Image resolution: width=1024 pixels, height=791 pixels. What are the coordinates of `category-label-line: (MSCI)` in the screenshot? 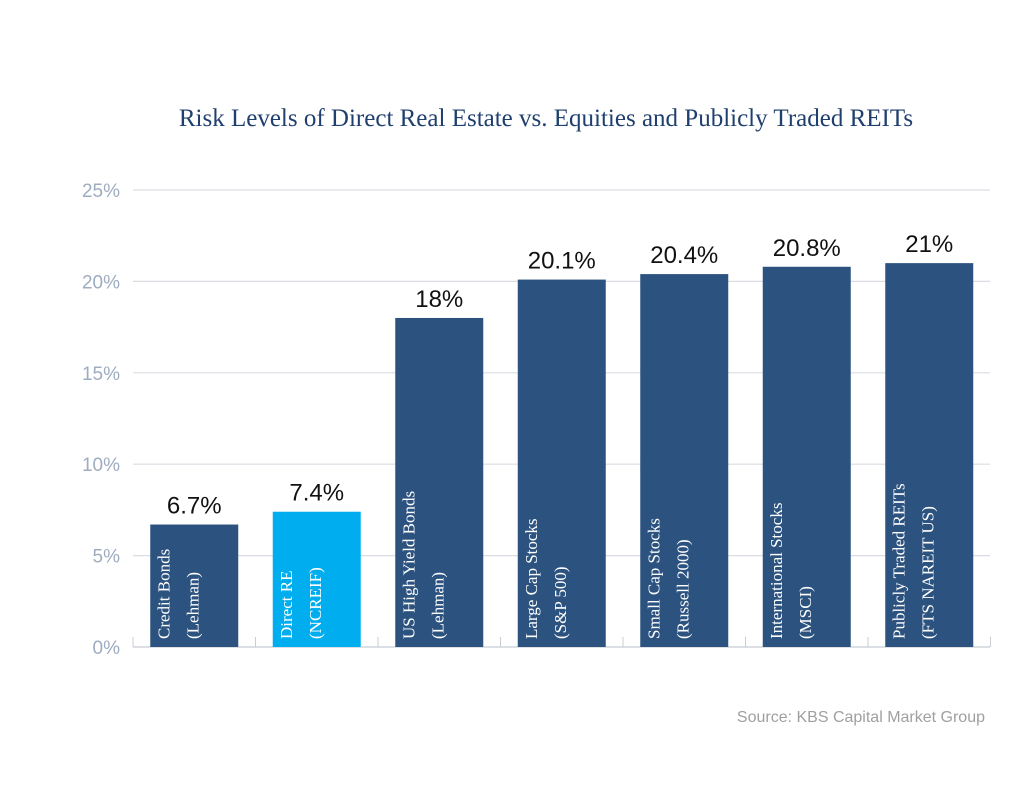 It's located at (805, 612).